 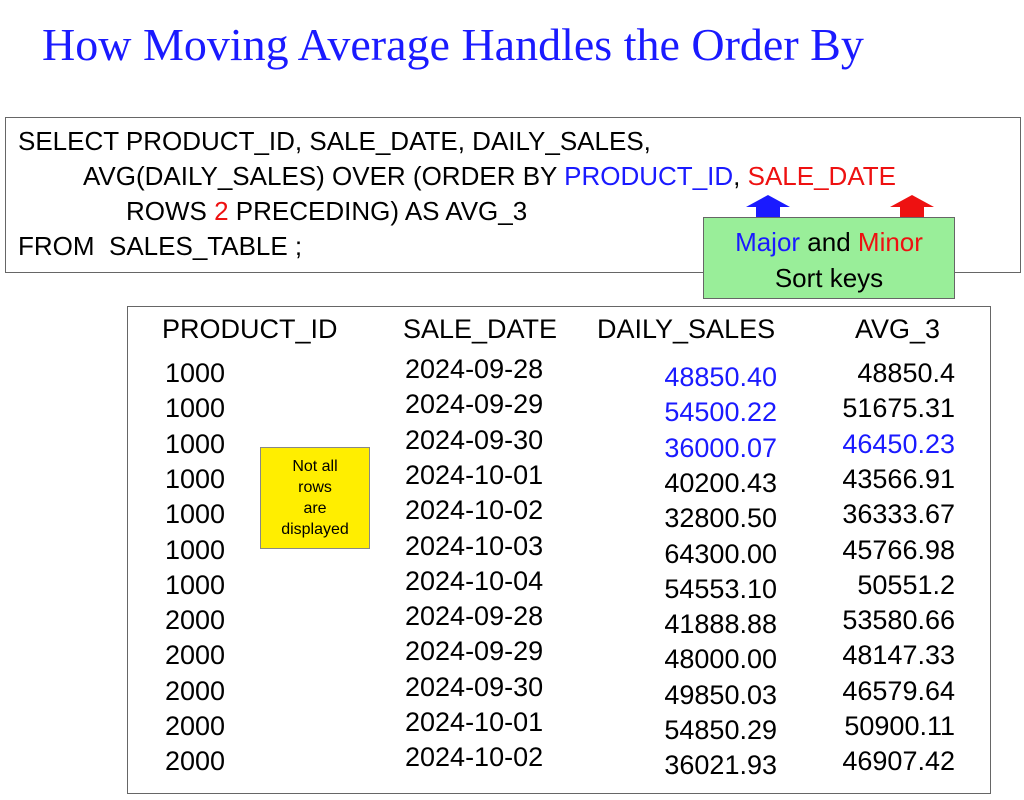 I want to click on table-cell: 51675.31, so click(x=898, y=408).